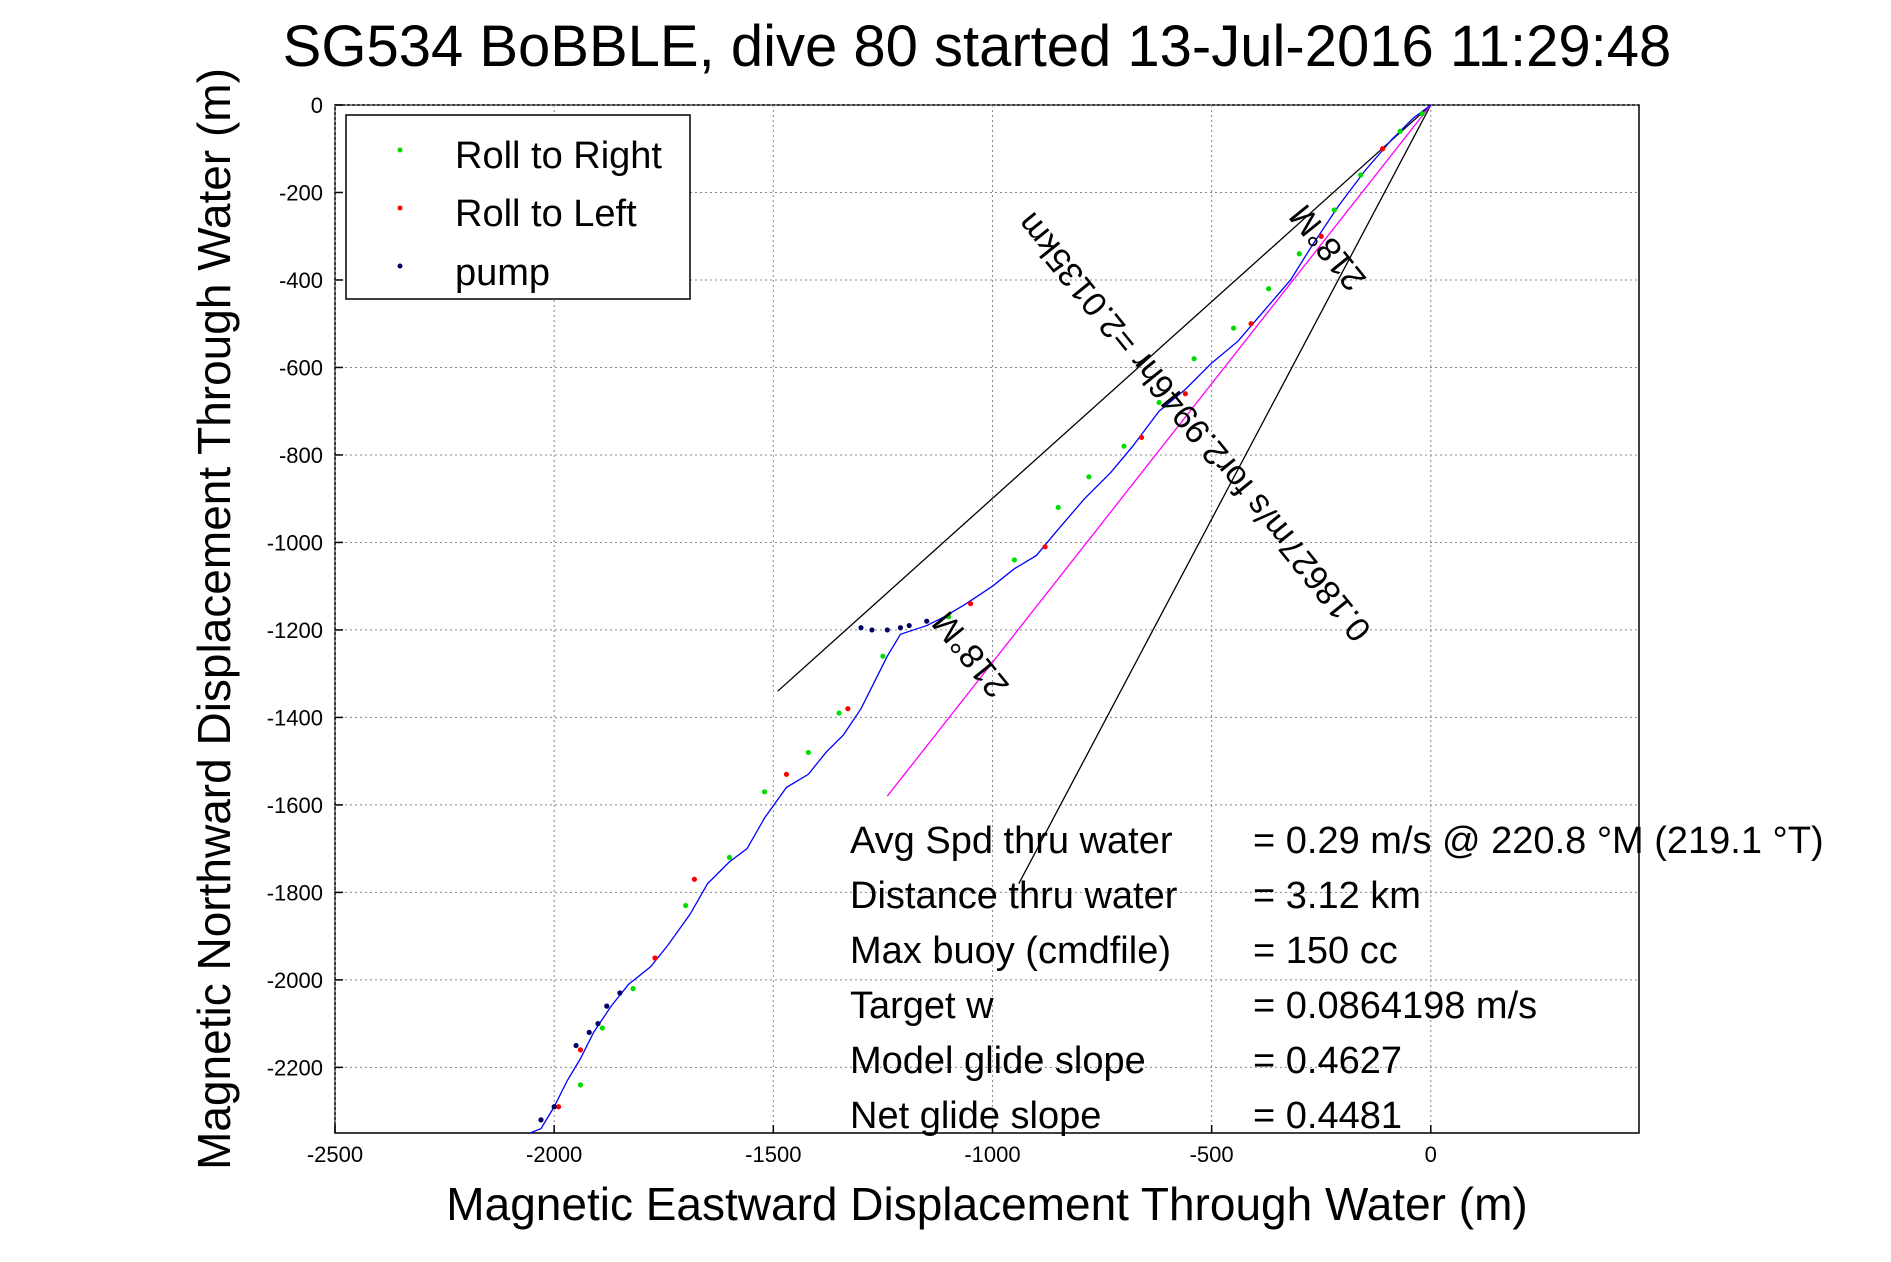 The image size is (1891, 1262). What do you see at coordinates (1395, 1006) in the screenshot?
I see `stat-value-target-w: = 0.0864198 m/s` at bounding box center [1395, 1006].